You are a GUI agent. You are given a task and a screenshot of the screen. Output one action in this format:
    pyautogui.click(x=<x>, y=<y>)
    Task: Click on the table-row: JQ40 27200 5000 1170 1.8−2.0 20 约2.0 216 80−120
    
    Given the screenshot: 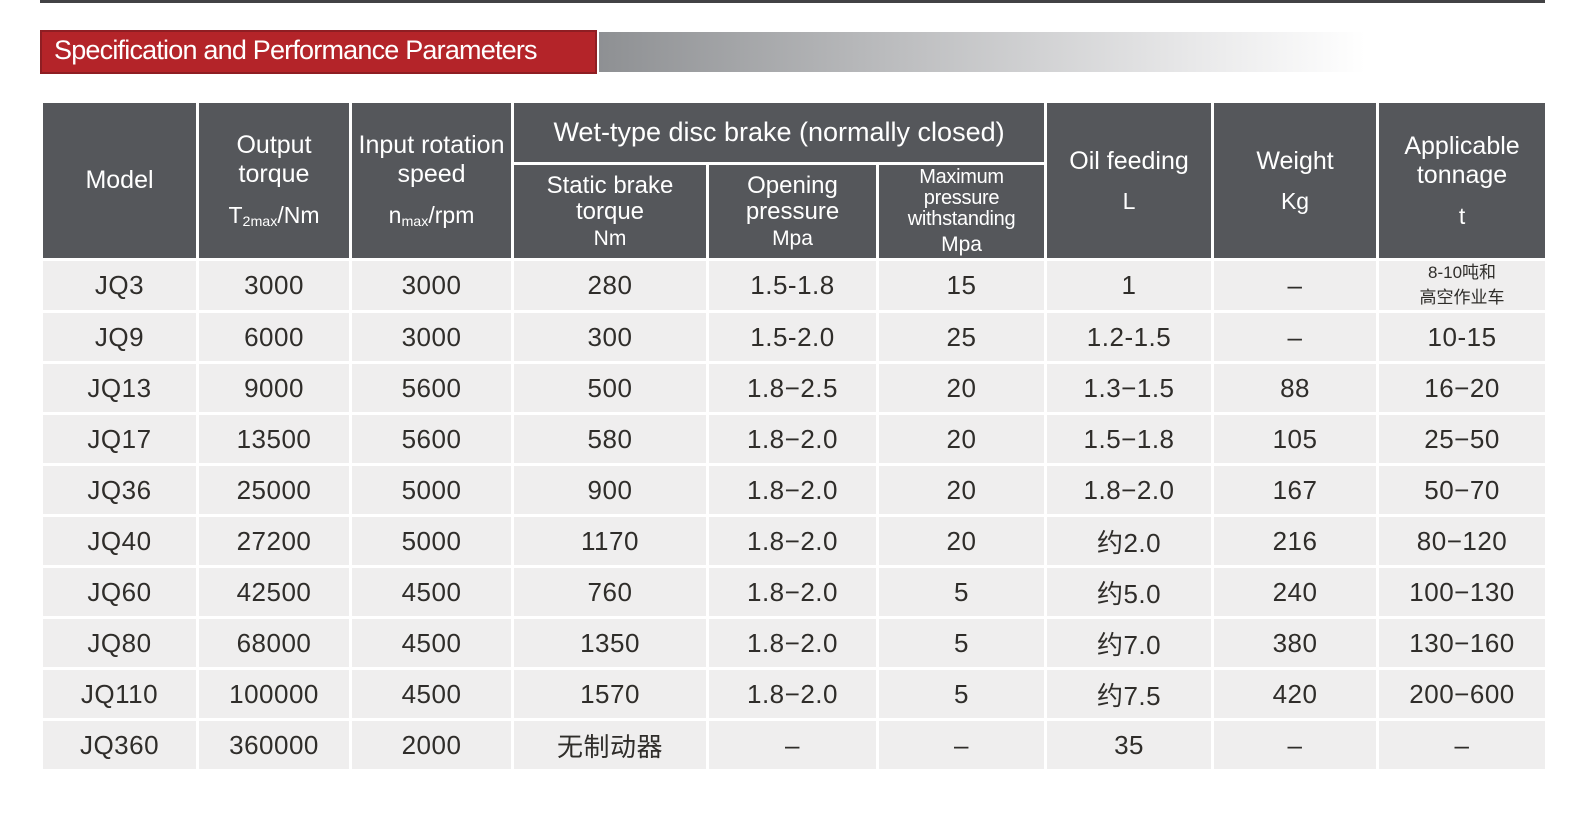 What is the action you would take?
    pyautogui.click(x=794, y=541)
    